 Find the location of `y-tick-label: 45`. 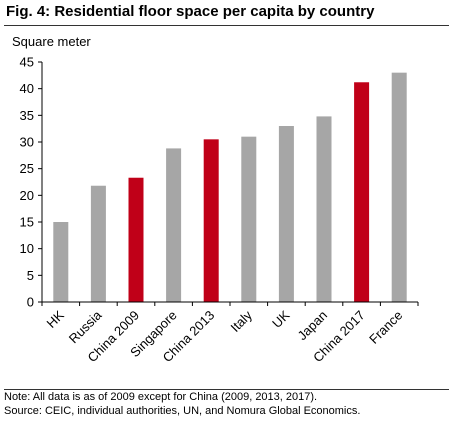

y-tick-label: 45 is located at coordinates (27, 62).